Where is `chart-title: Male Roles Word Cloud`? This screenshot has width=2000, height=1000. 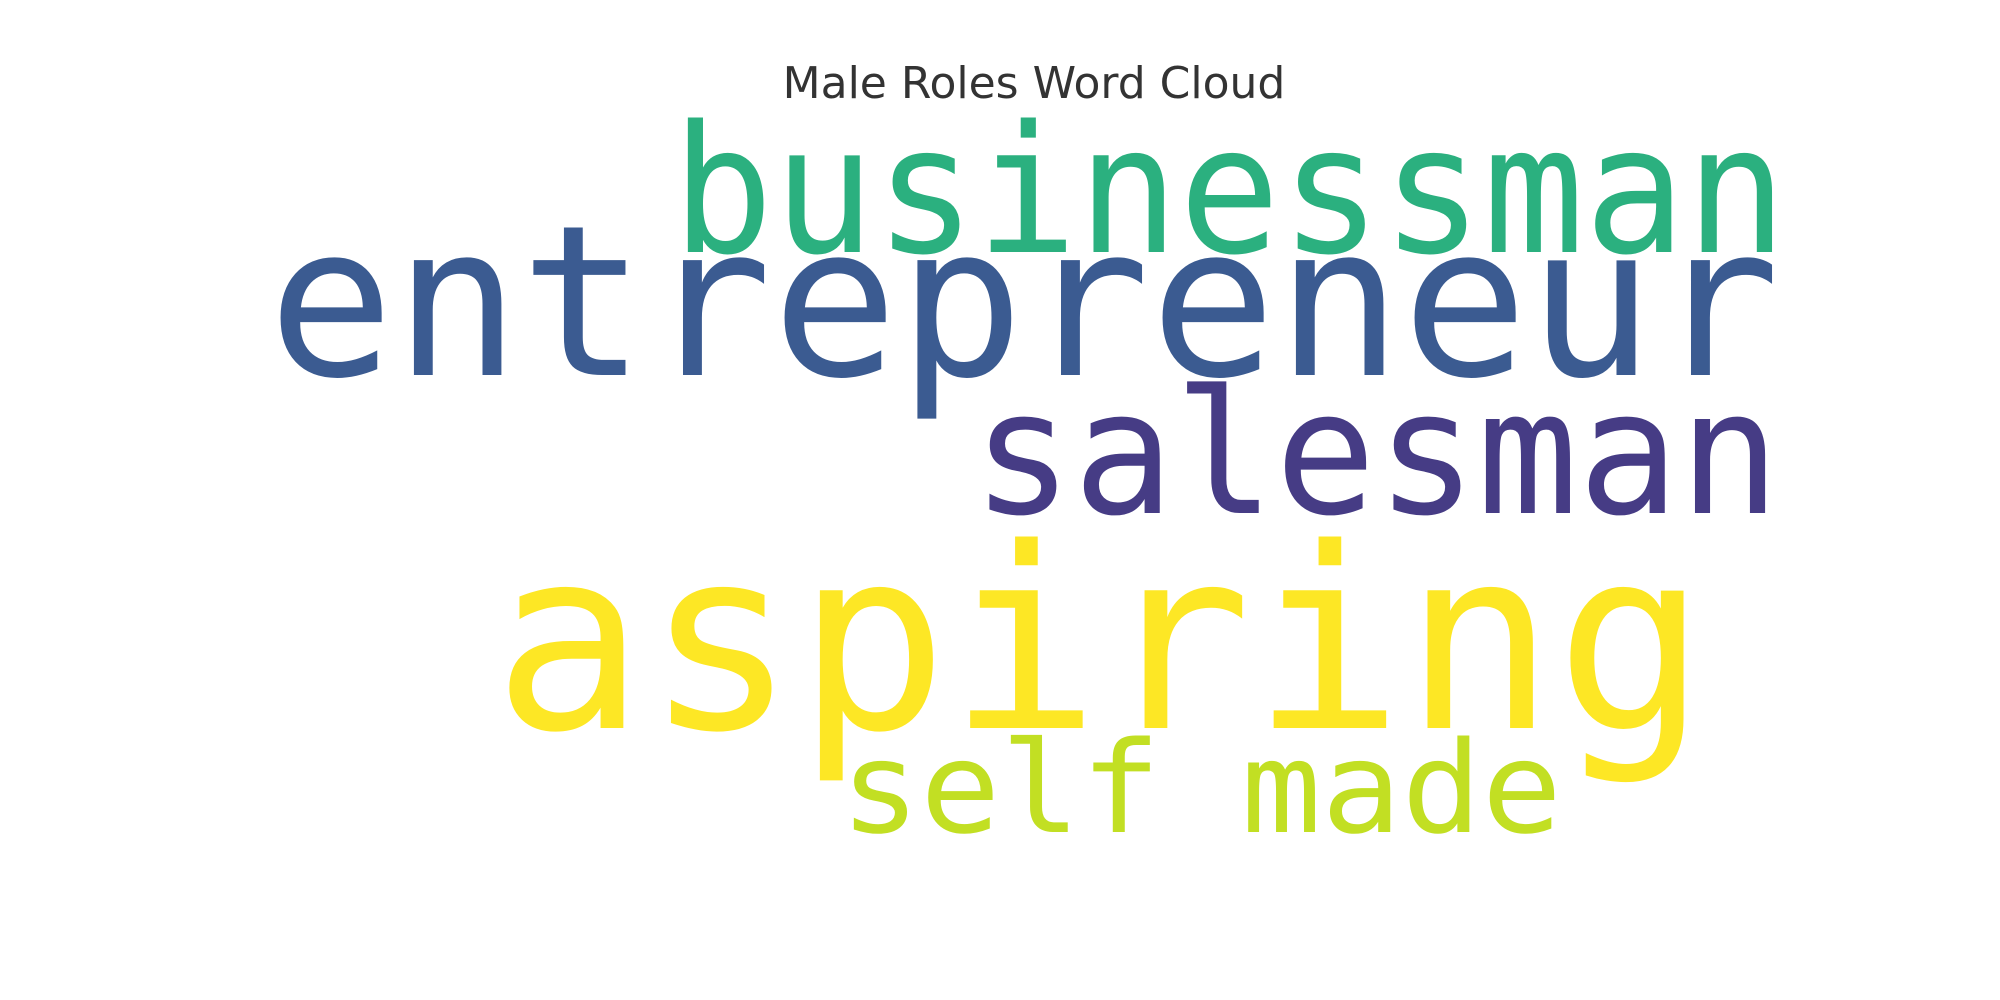 chart-title: Male Roles Word Cloud is located at coordinates (1034, 83).